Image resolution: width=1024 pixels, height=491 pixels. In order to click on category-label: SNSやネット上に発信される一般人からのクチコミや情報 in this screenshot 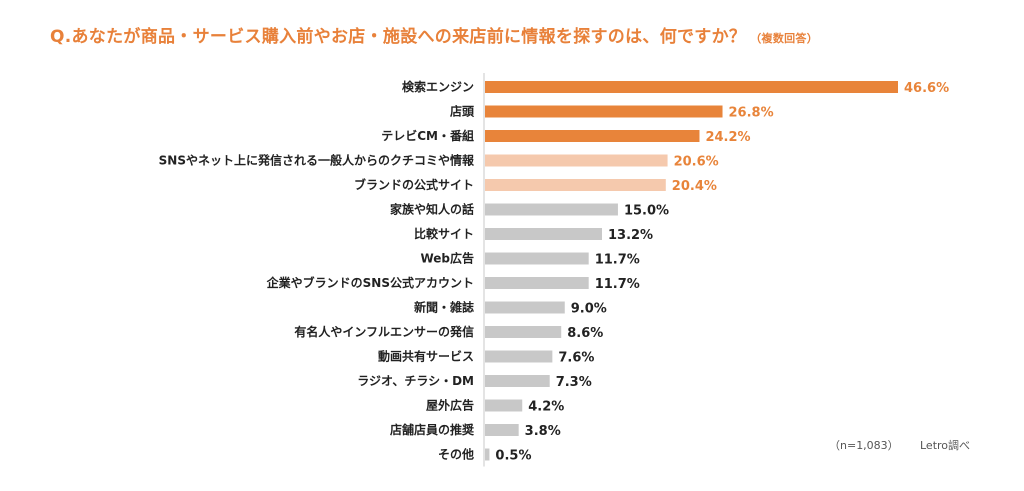, I will do `click(317, 160)`.